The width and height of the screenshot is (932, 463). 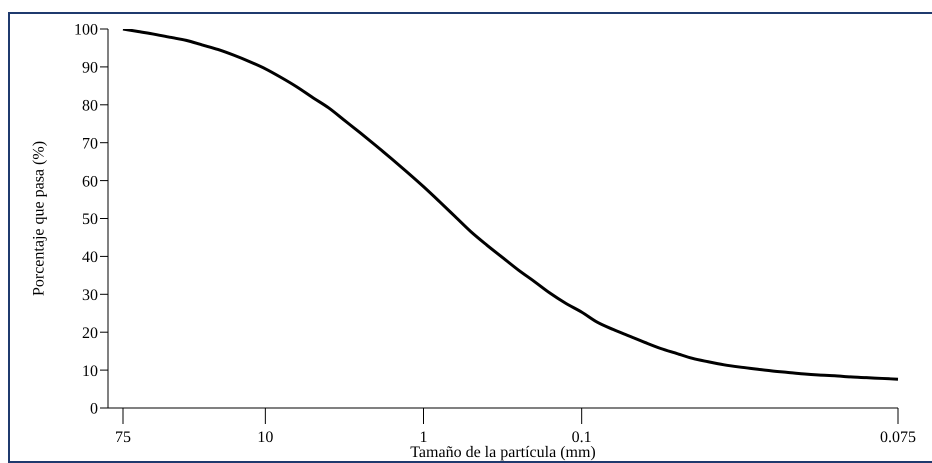 I want to click on y-tick-label: 10, so click(x=90, y=371).